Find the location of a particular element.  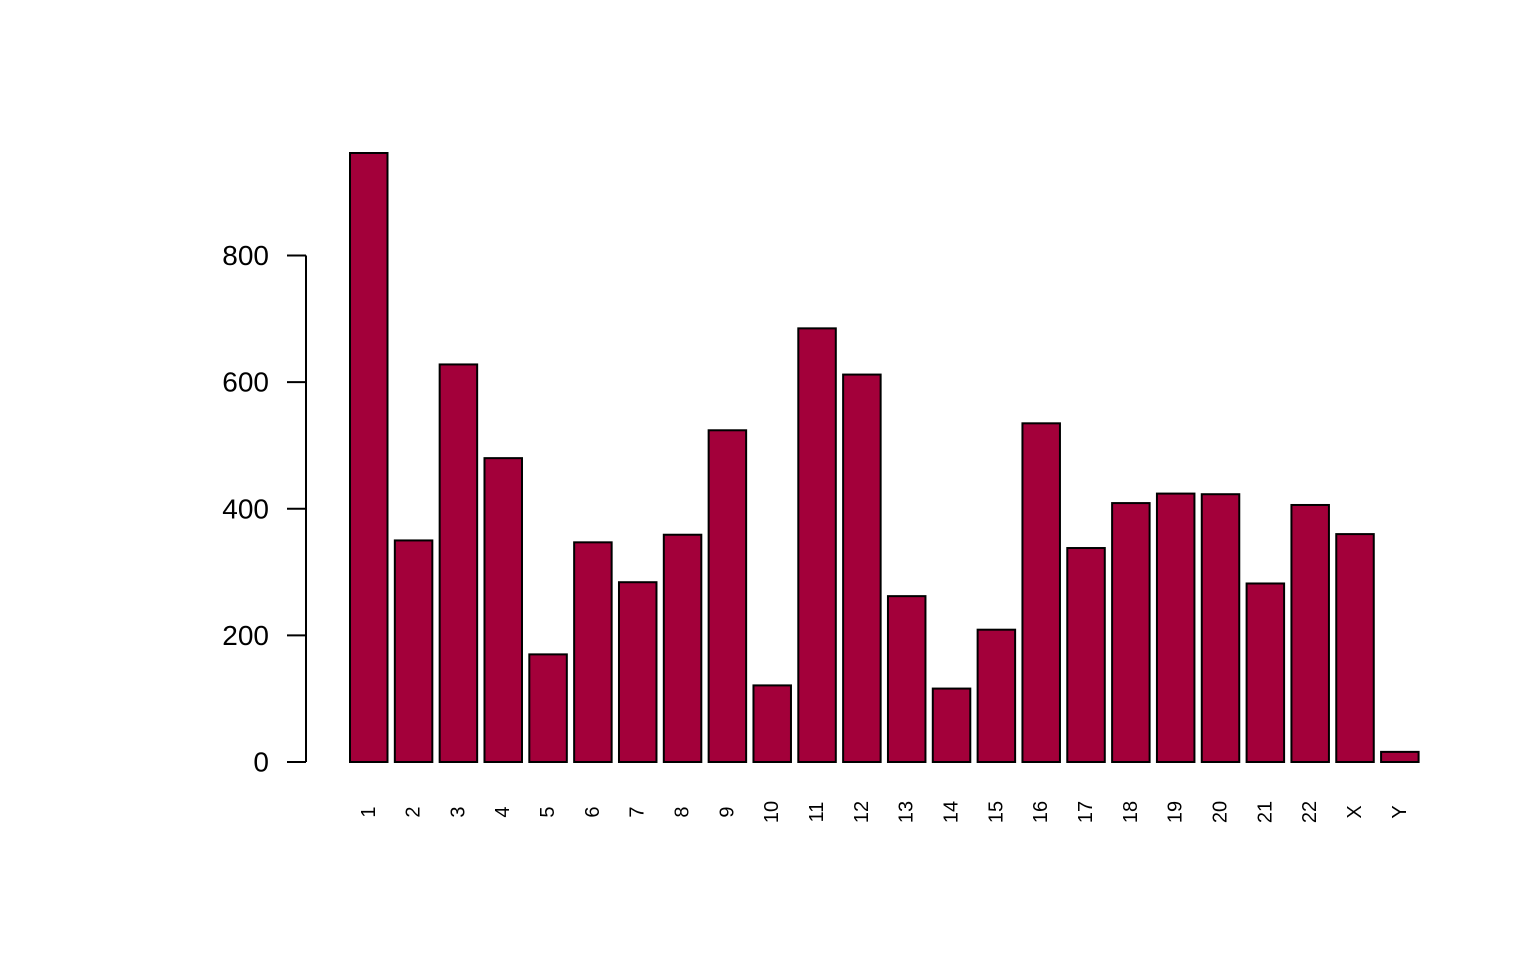

x-tick-label: 12 is located at coordinates (862, 812).